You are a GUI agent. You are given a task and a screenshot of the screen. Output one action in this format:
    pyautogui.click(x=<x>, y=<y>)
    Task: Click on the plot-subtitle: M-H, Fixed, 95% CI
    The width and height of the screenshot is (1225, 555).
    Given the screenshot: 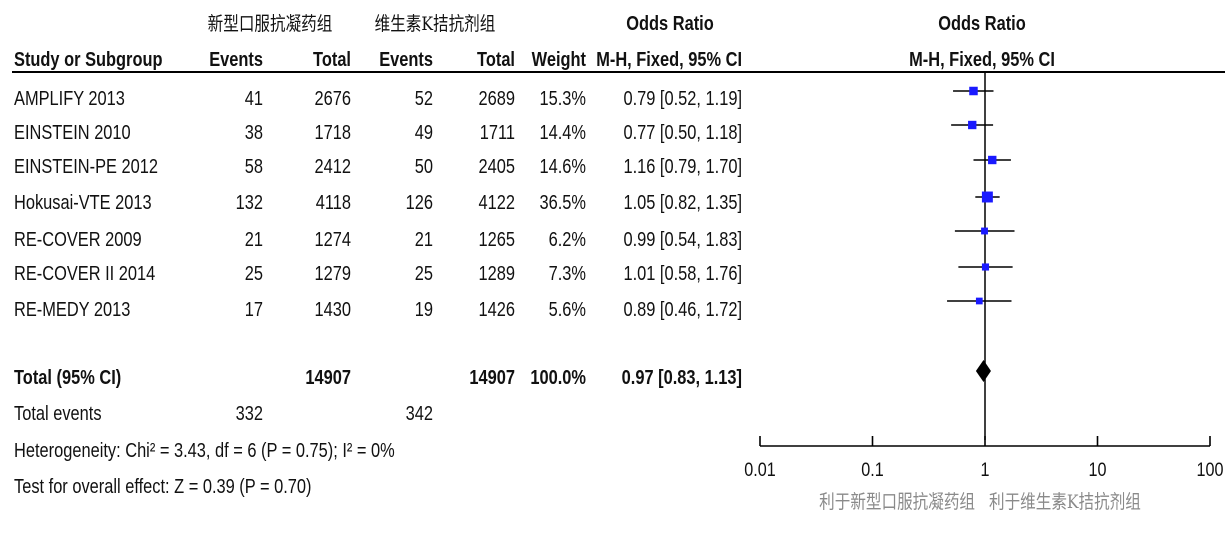 What is the action you would take?
    pyautogui.click(x=982, y=60)
    